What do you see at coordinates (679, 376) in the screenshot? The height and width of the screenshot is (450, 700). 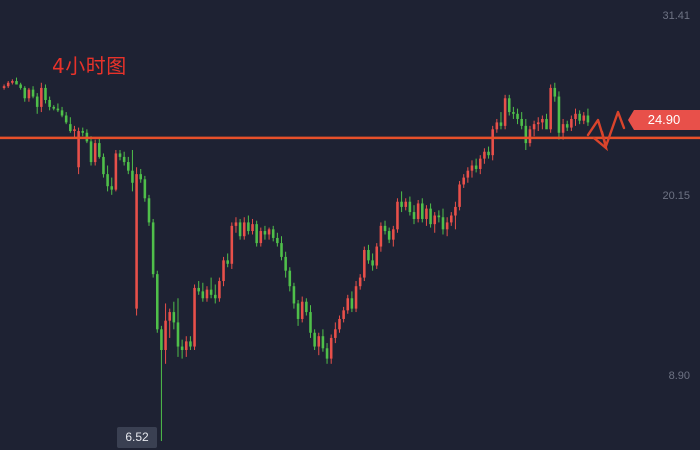 I see `y-tick-label-bottom: 8.90` at bounding box center [679, 376].